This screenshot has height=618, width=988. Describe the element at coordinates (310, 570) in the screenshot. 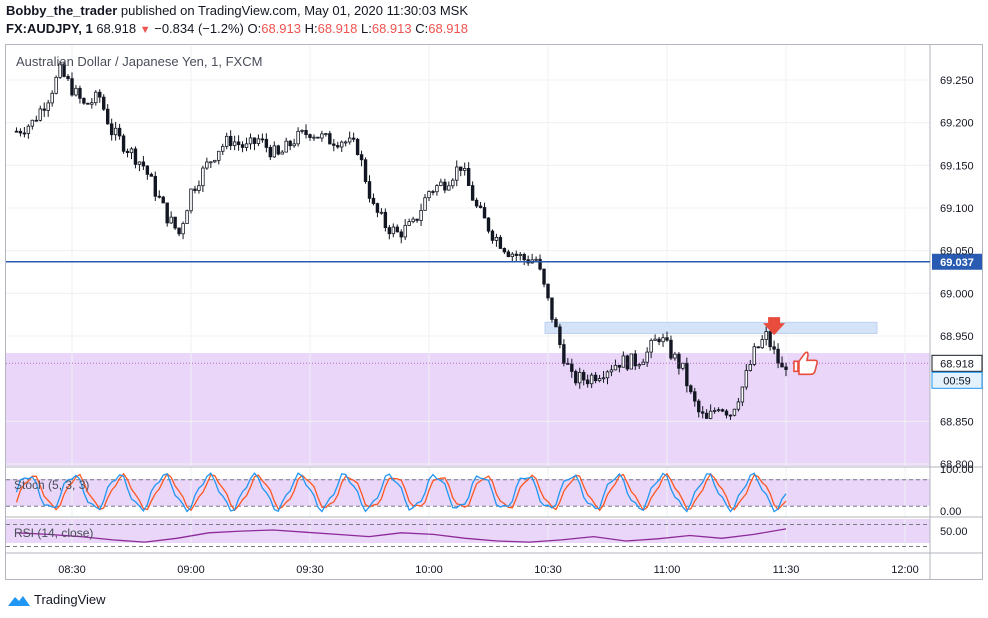

I see `time-tick-label: 09:30` at that location.